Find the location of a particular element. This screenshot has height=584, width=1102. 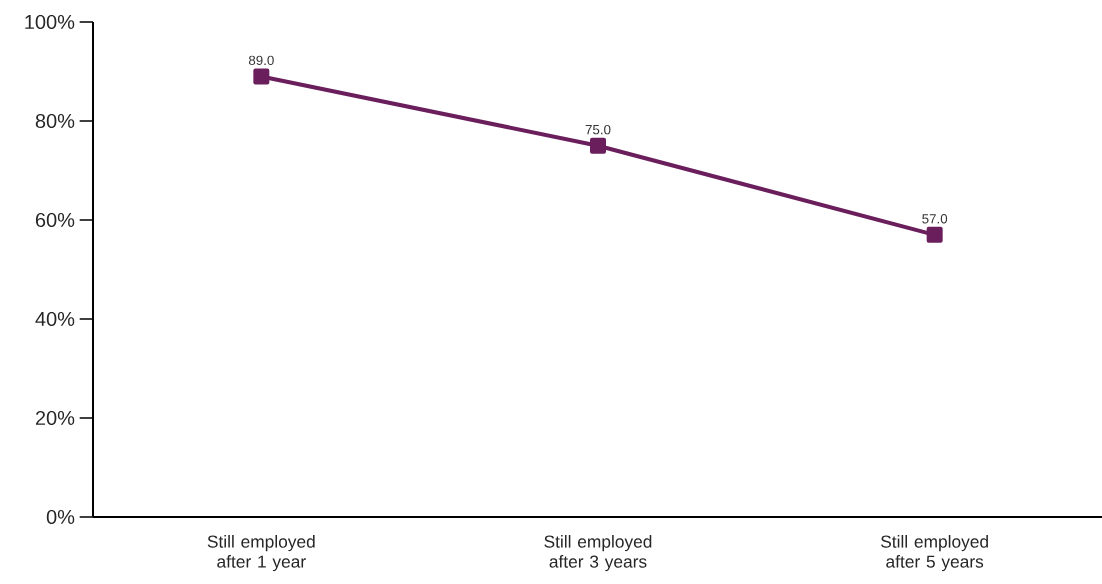

y-tick-label: 60% is located at coordinates (55, 220).